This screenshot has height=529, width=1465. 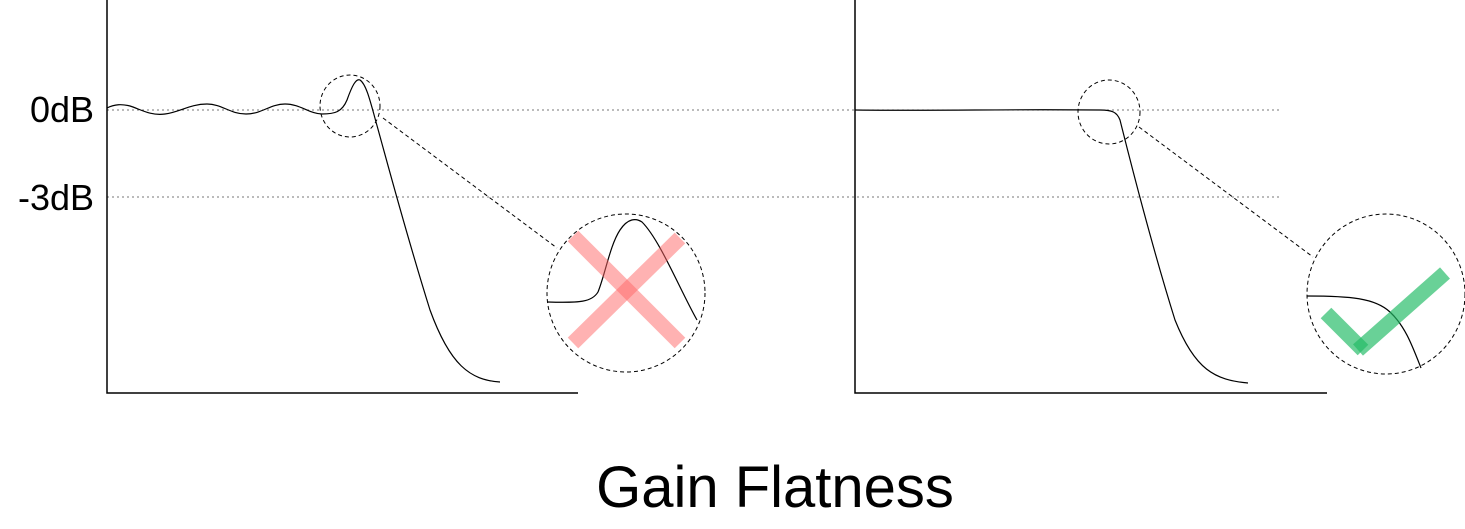 What do you see at coordinates (626, 289) in the screenshot?
I see `cross-icon` at bounding box center [626, 289].